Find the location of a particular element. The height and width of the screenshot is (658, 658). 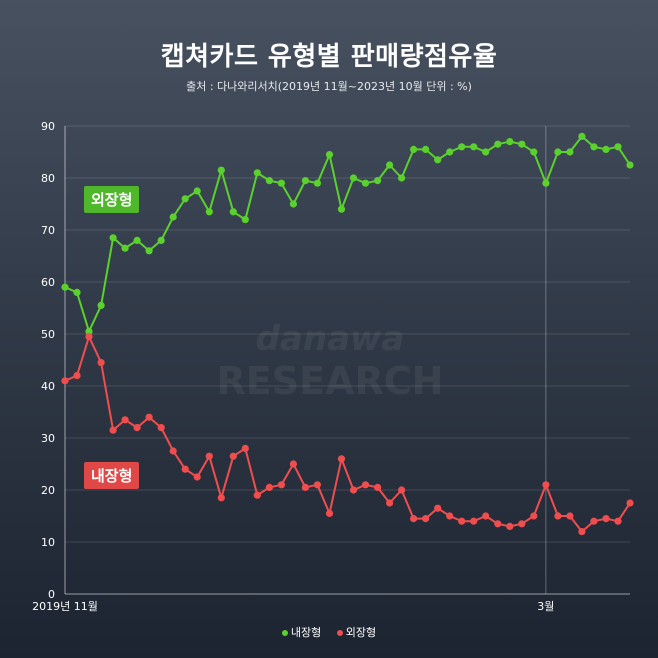

chart-title: 캡쳐카드 유형별 판매량점유율 is located at coordinates (329, 57).